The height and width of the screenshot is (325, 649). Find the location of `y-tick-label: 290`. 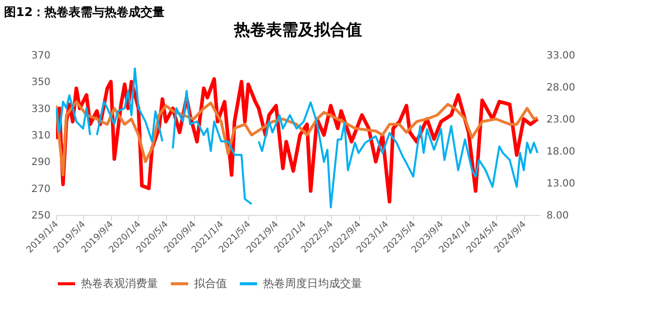

y-tick-label: 290 is located at coordinates (40, 162).